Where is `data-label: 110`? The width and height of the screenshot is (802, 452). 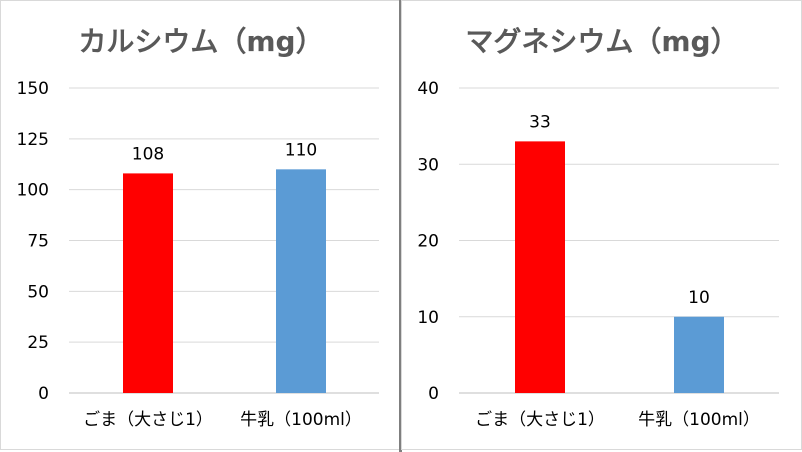
data-label: 110 is located at coordinates (301, 150).